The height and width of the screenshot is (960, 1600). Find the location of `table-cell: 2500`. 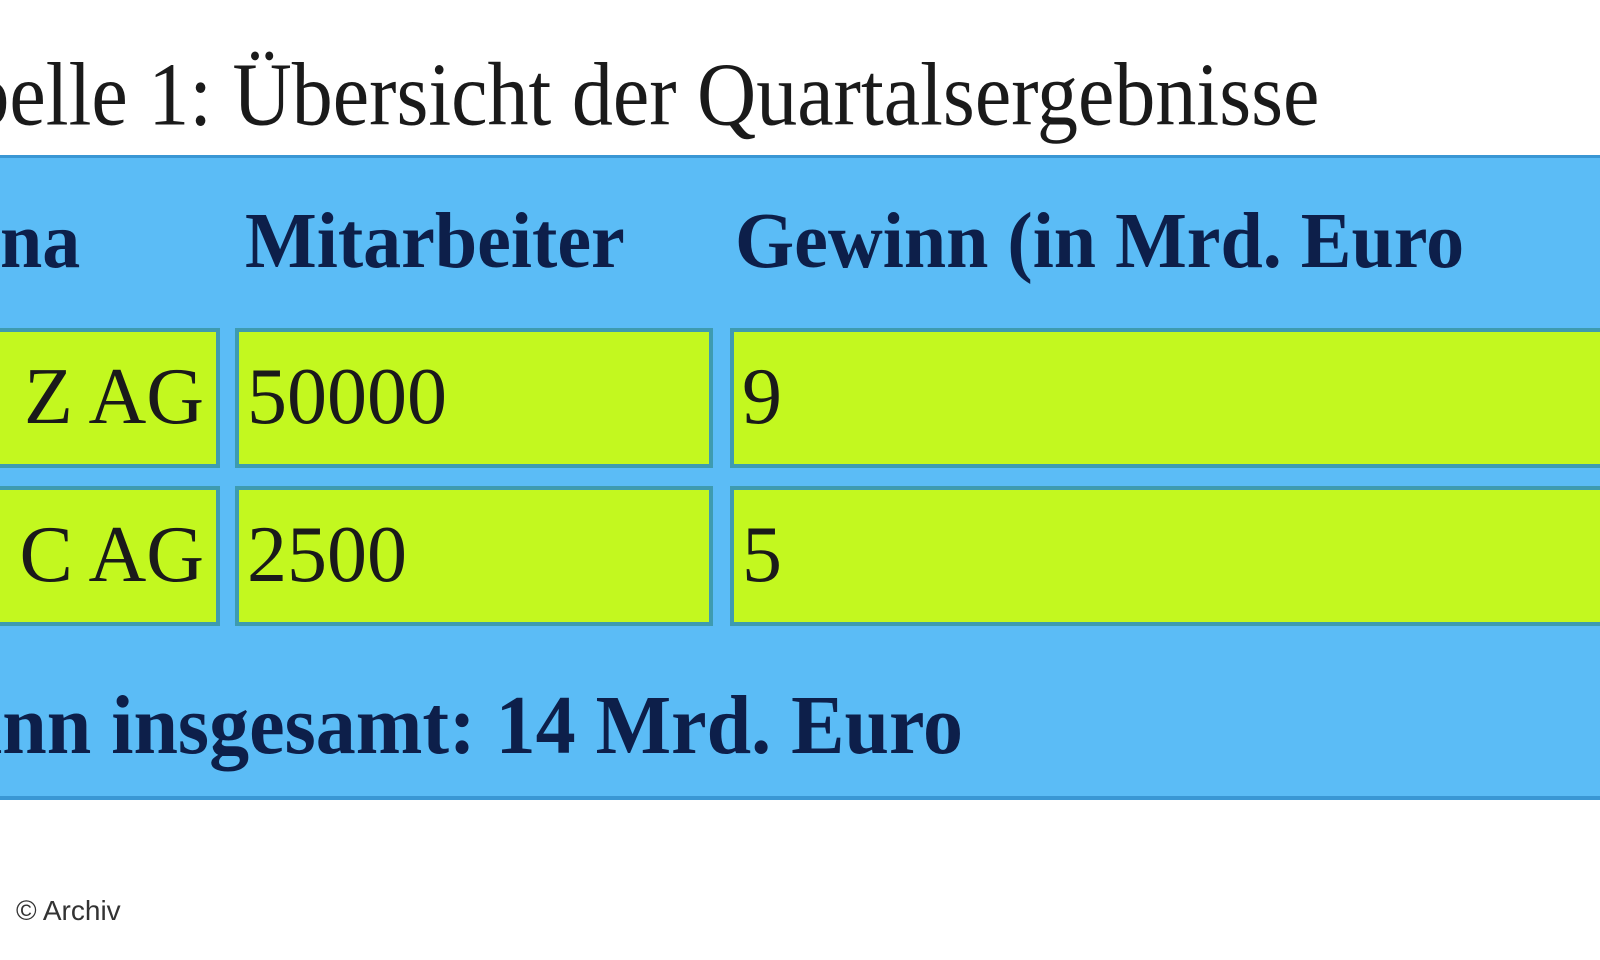

table-cell: 2500 is located at coordinates (474, 556).